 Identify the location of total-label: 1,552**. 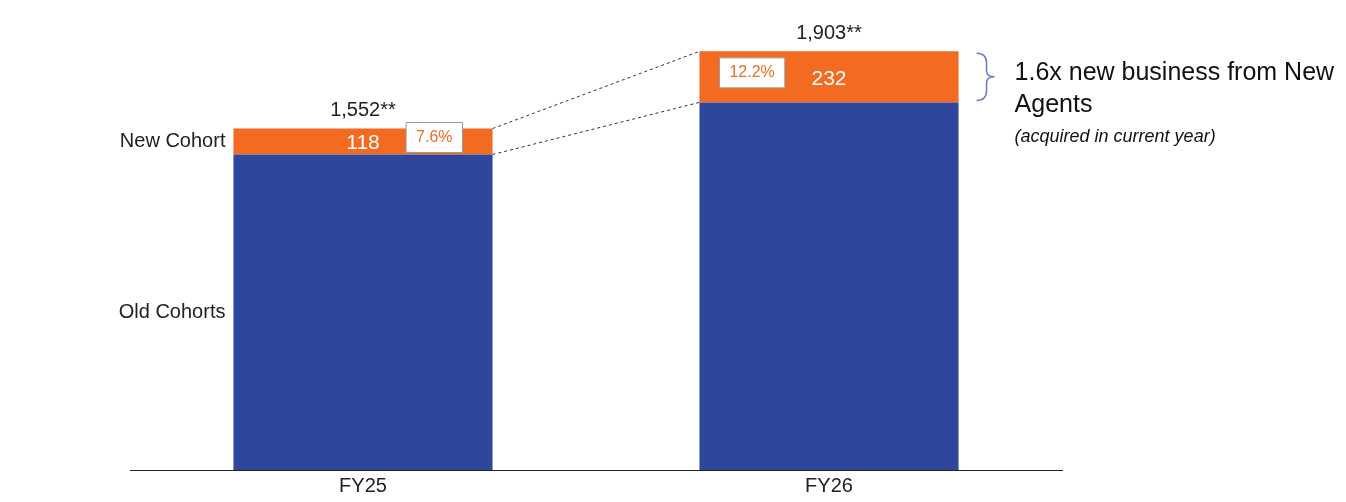
(363, 109).